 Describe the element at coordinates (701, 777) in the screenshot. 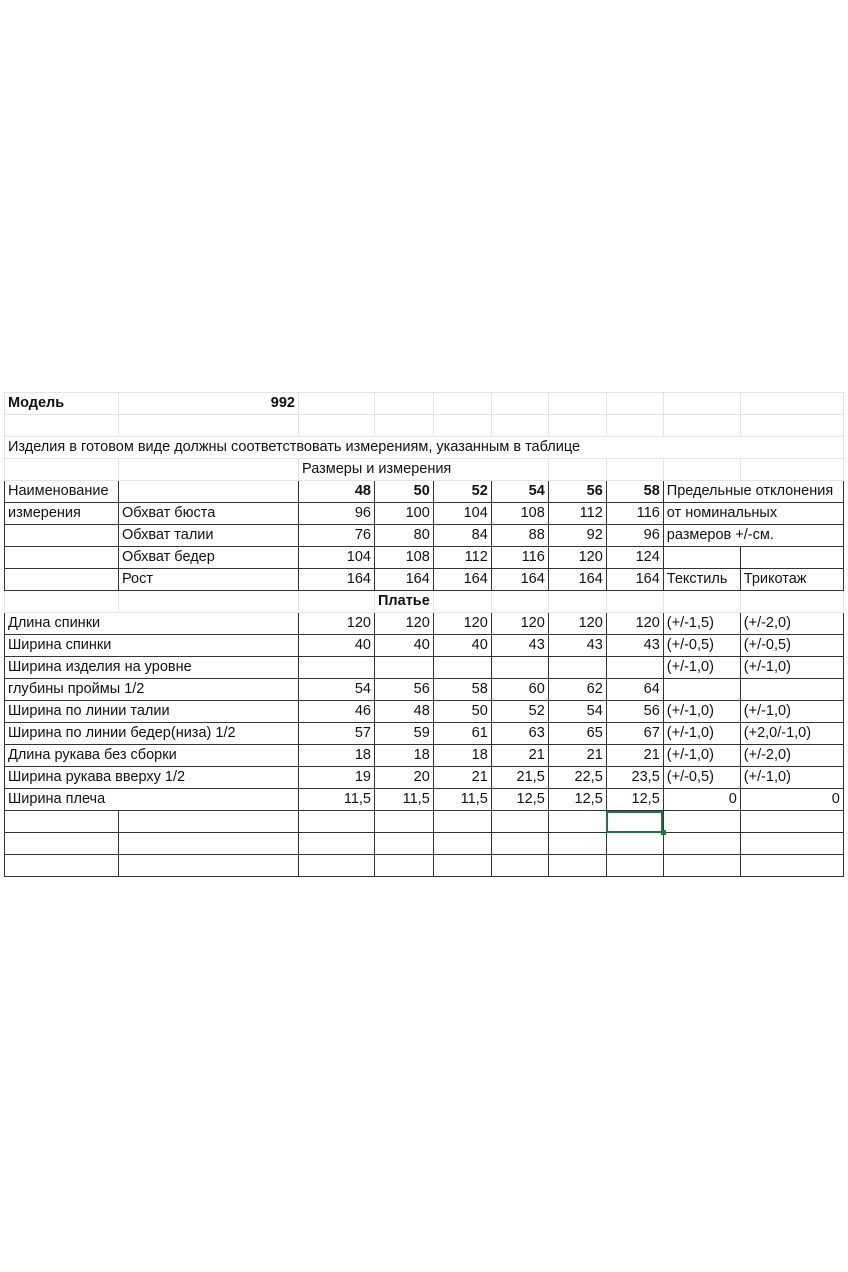

I see `textile-tolerance: (+/-0,5)` at that location.